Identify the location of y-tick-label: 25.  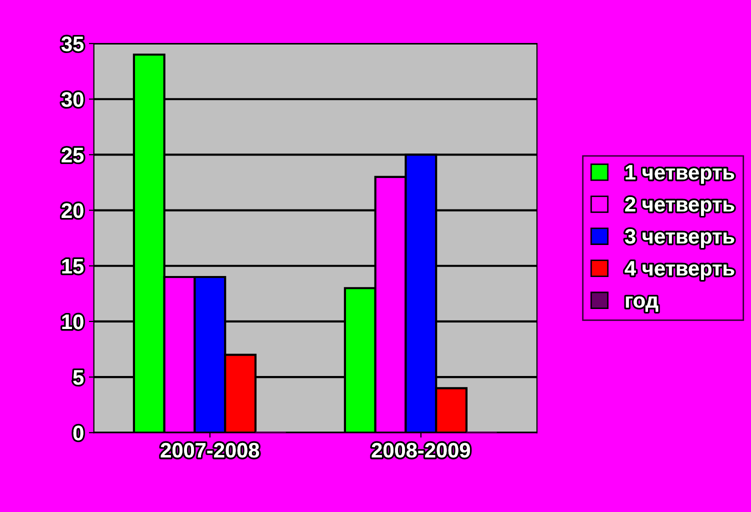
(73, 155).